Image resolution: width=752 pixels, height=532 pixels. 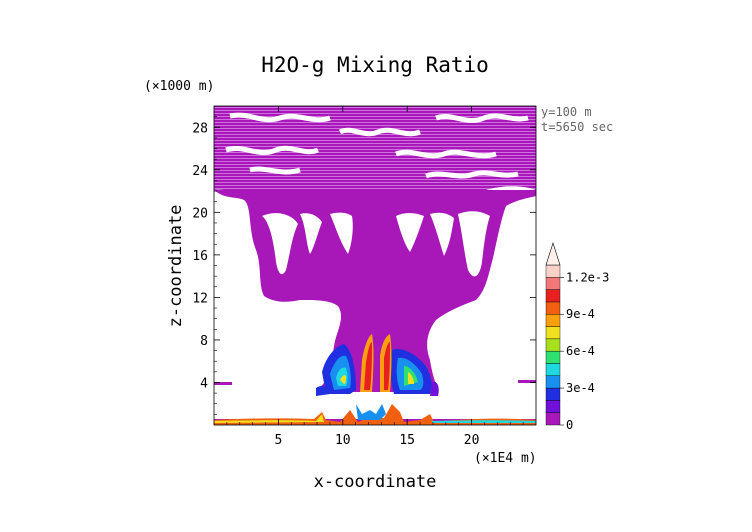 I want to click on colorbar-label: 9e-4, so click(x=580, y=314).